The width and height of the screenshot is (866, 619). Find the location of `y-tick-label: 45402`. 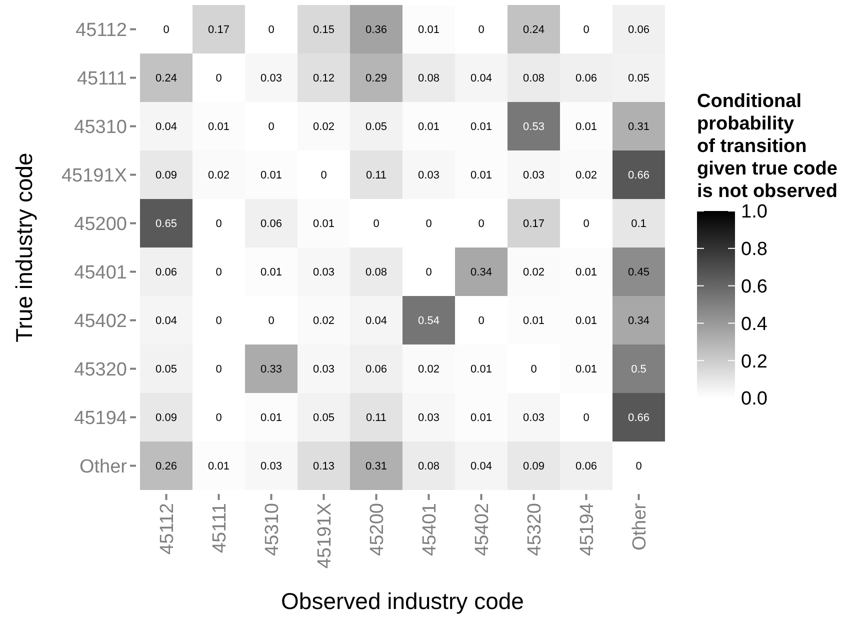

y-tick-label: 45402 is located at coordinates (100, 321).